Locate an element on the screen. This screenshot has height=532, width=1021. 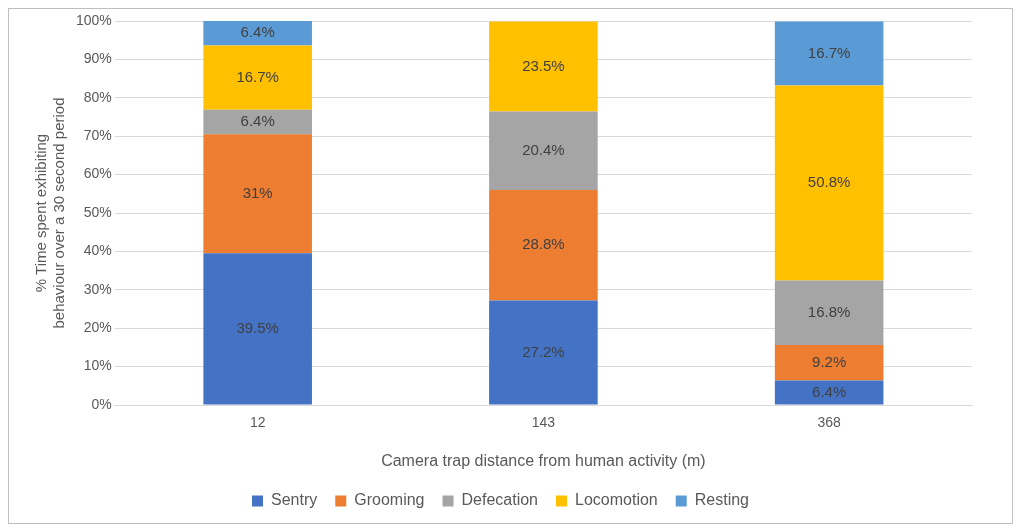
legend-label: Defecation is located at coordinates (500, 500).